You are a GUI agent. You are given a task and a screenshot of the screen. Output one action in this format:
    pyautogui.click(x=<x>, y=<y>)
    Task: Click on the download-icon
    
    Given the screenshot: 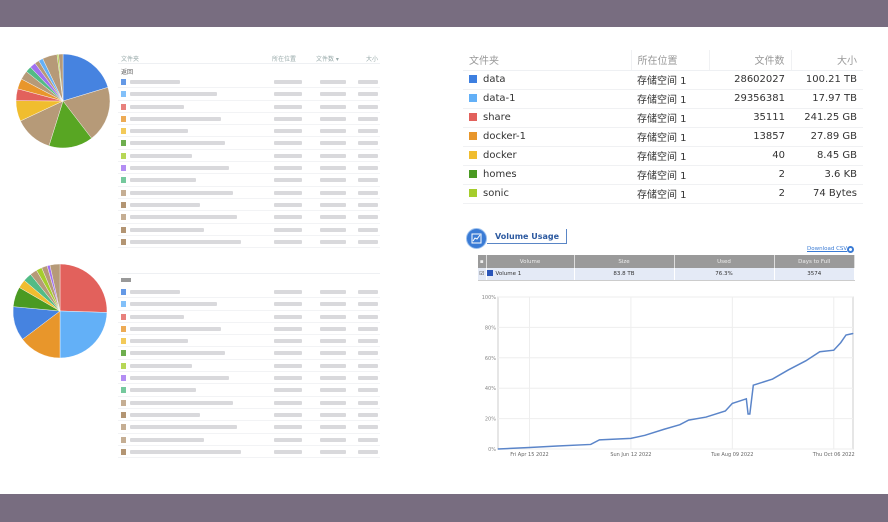 What is the action you would take?
    pyautogui.click(x=850, y=249)
    